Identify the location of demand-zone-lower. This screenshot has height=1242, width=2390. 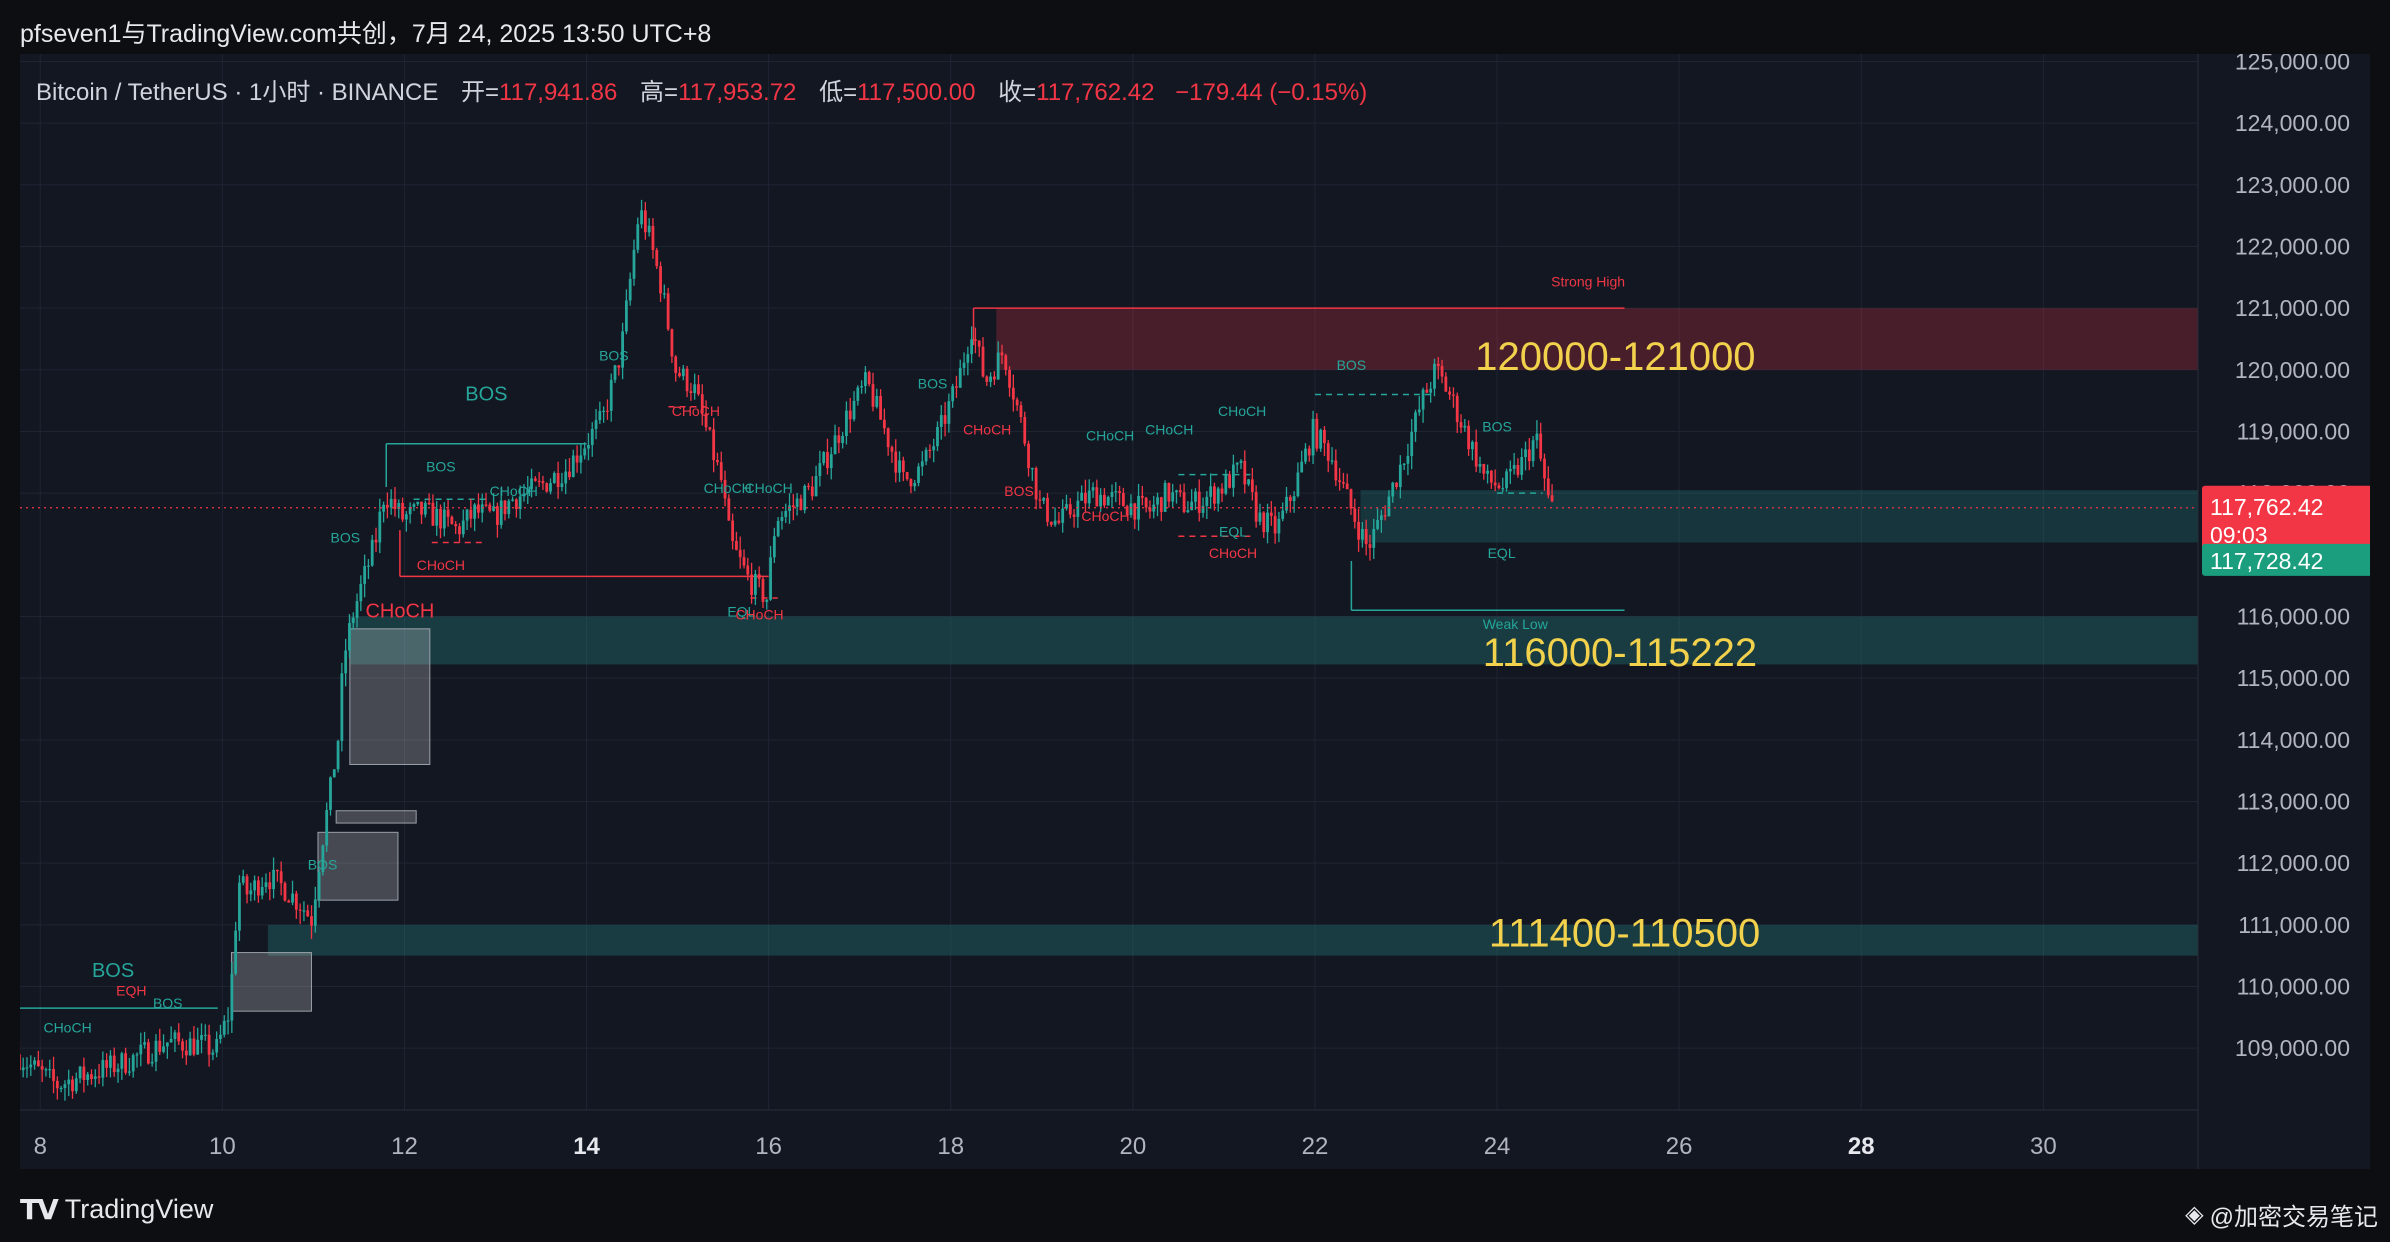
(1233, 940).